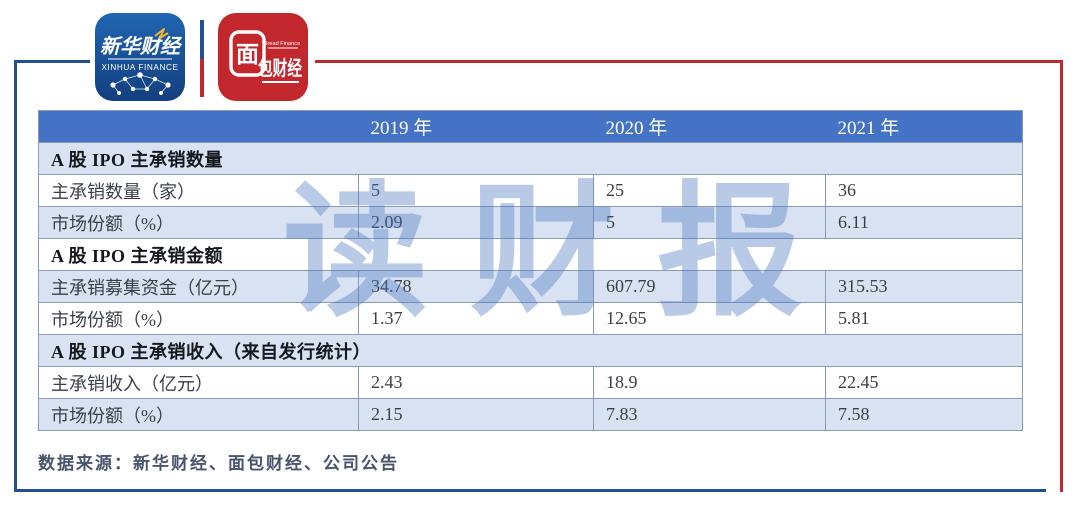 The width and height of the screenshot is (1080, 513). What do you see at coordinates (218, 463) in the screenshot?
I see `data-source-note: 数据来源：新华财经、面包财经、公司公告` at bounding box center [218, 463].